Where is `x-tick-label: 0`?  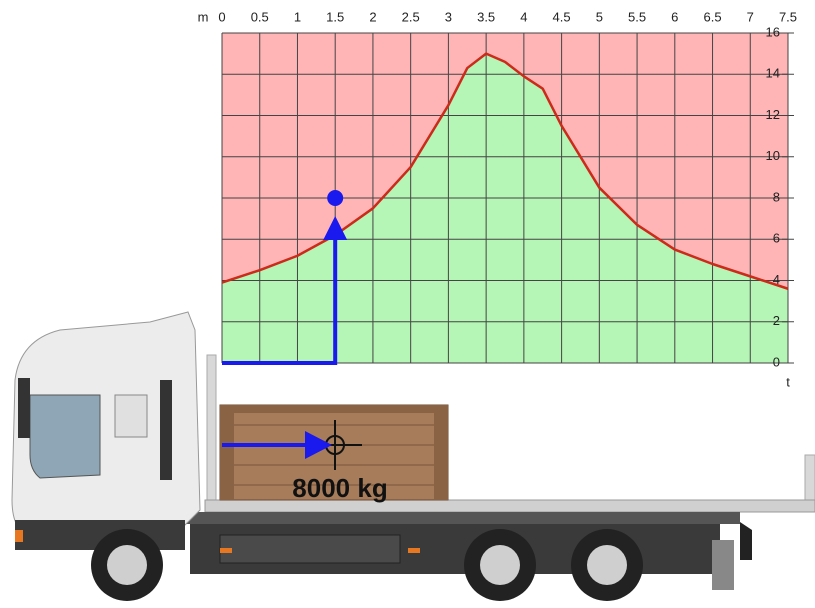
x-tick-label: 0 is located at coordinates (221, 16).